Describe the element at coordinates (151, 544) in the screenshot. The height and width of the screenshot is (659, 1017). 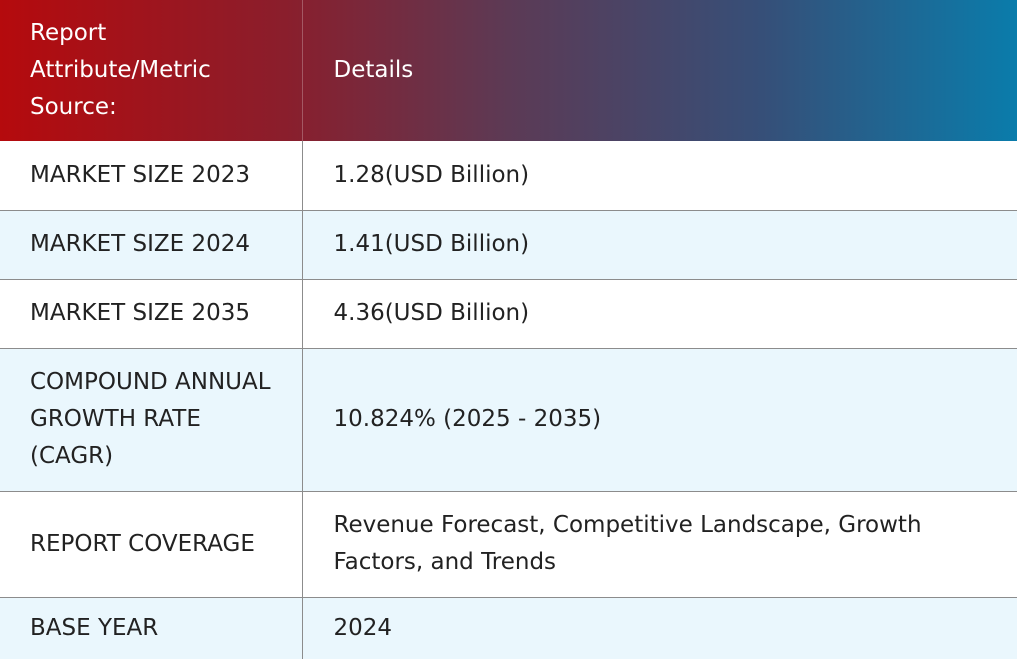
I see `attribute-cell: REPORT COVERAGE` at that location.